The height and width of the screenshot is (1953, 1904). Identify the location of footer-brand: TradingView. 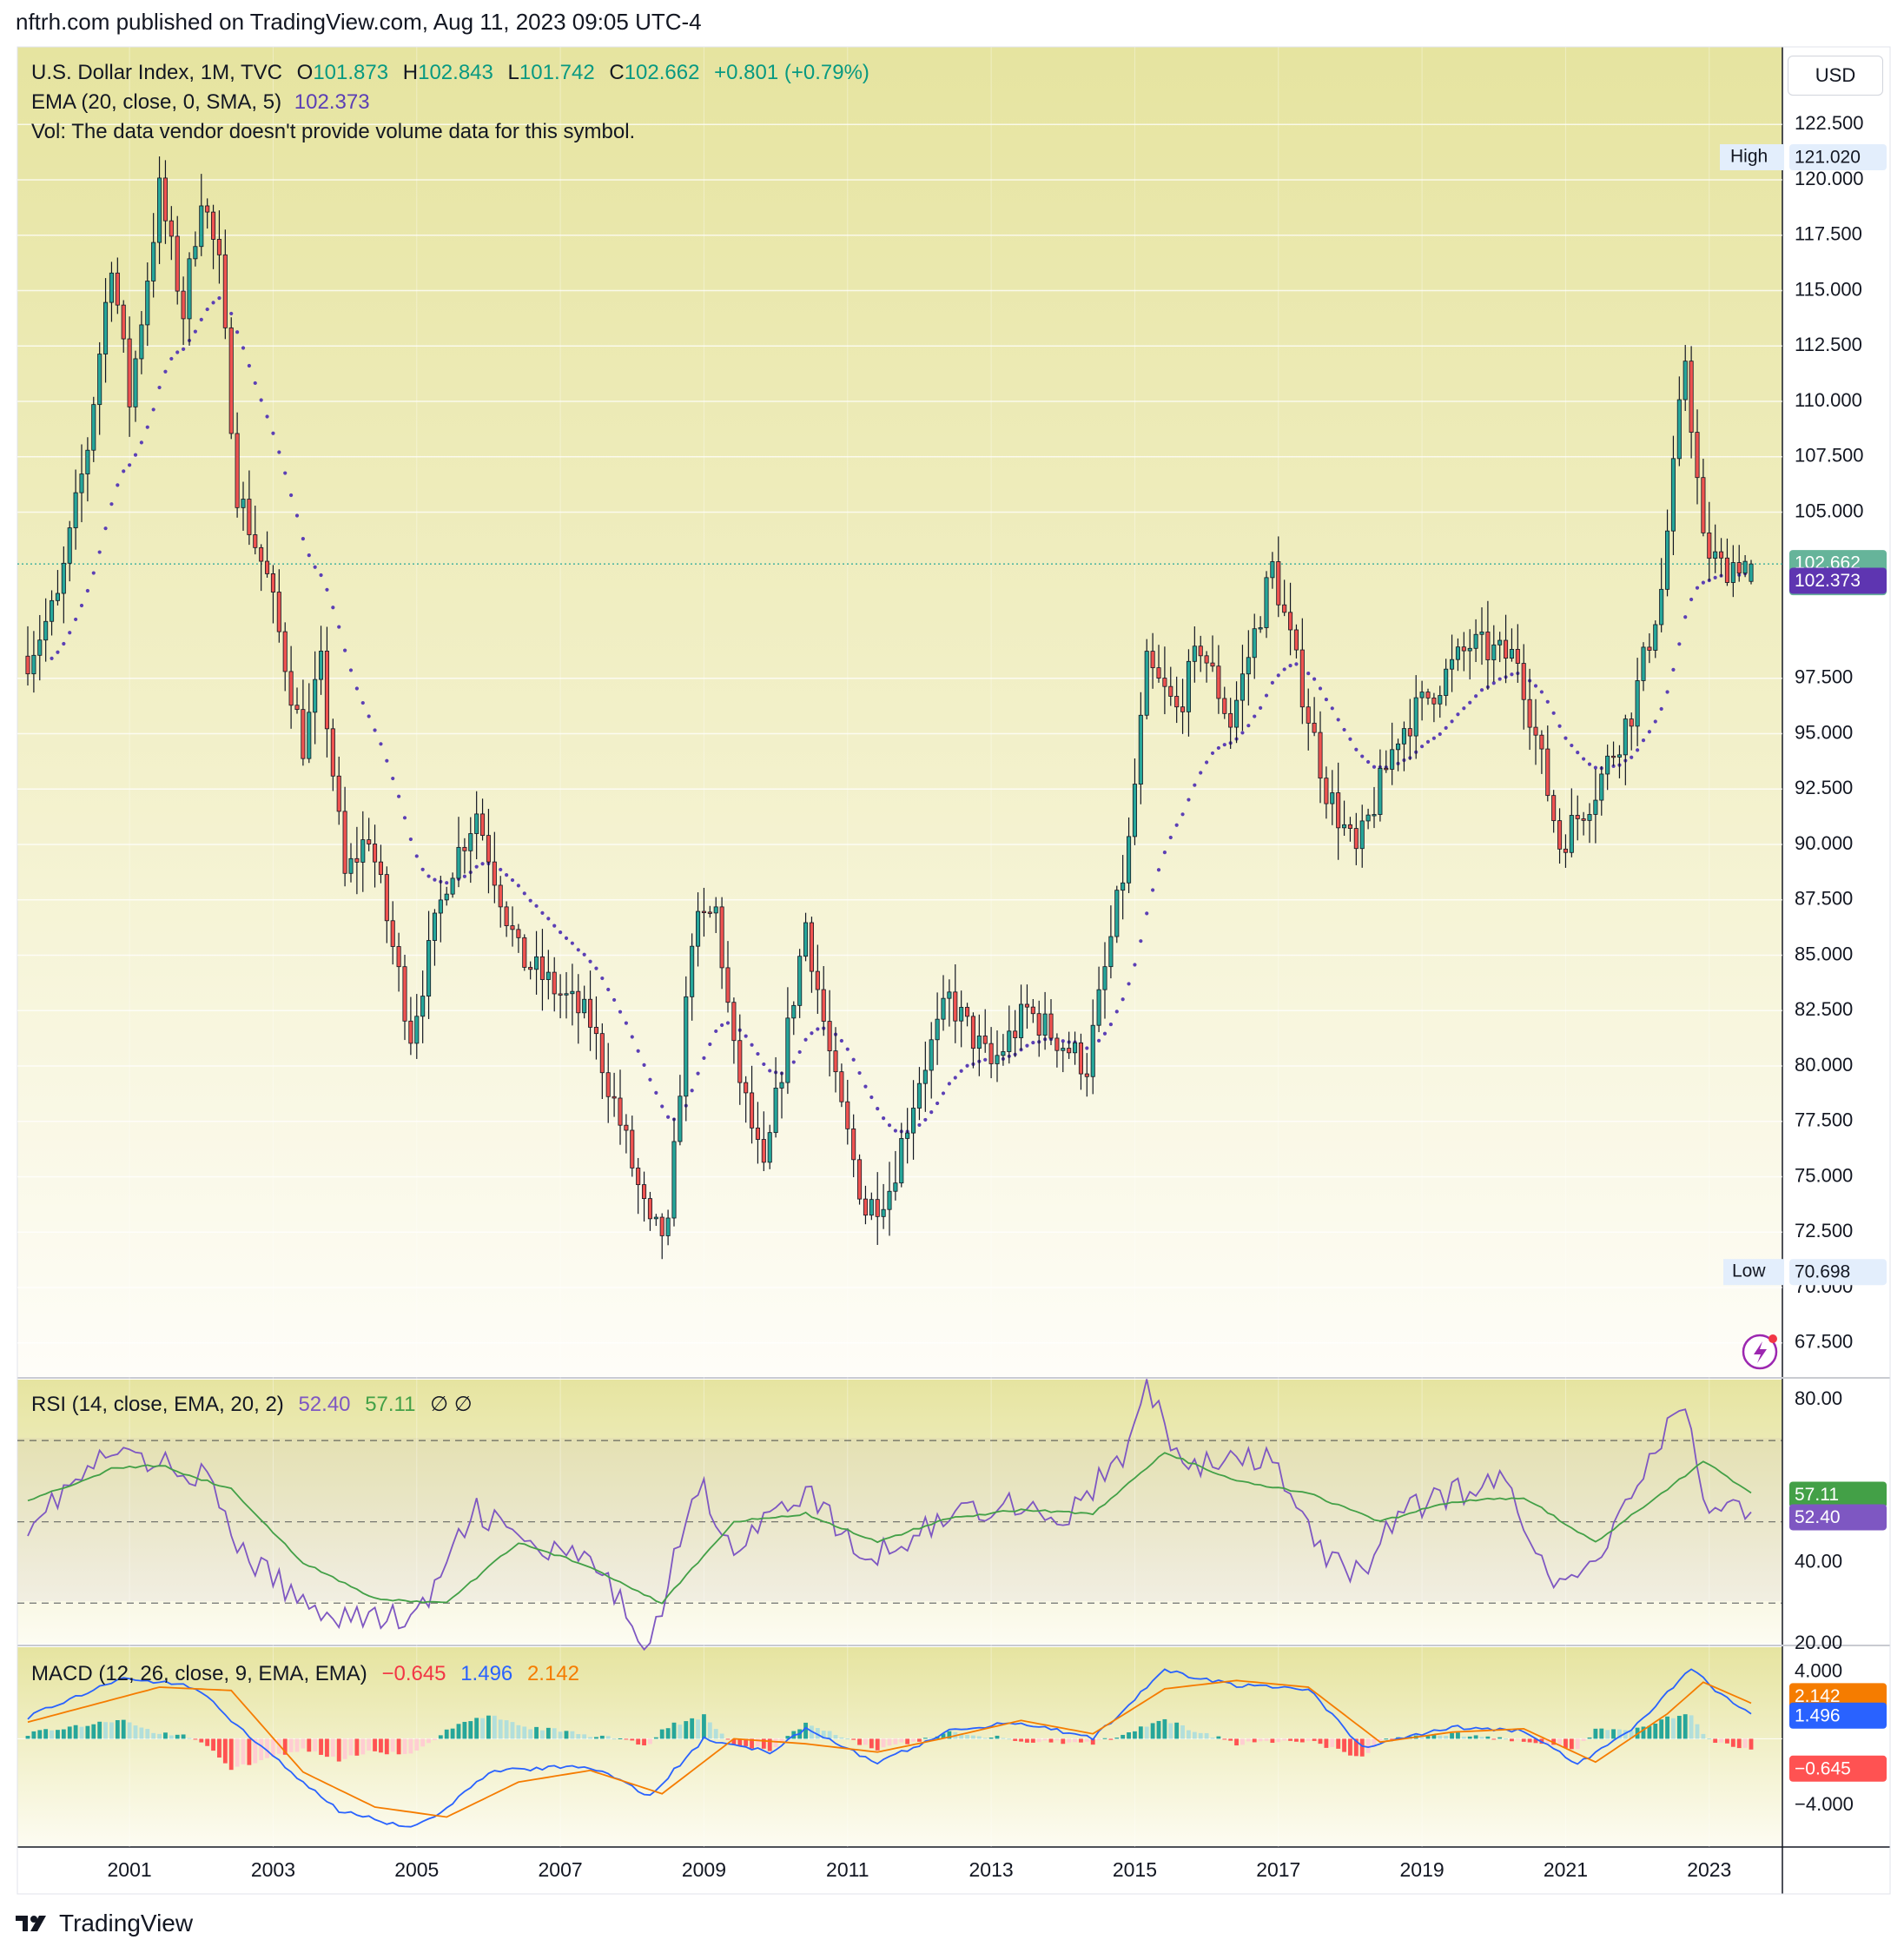
(126, 1923).